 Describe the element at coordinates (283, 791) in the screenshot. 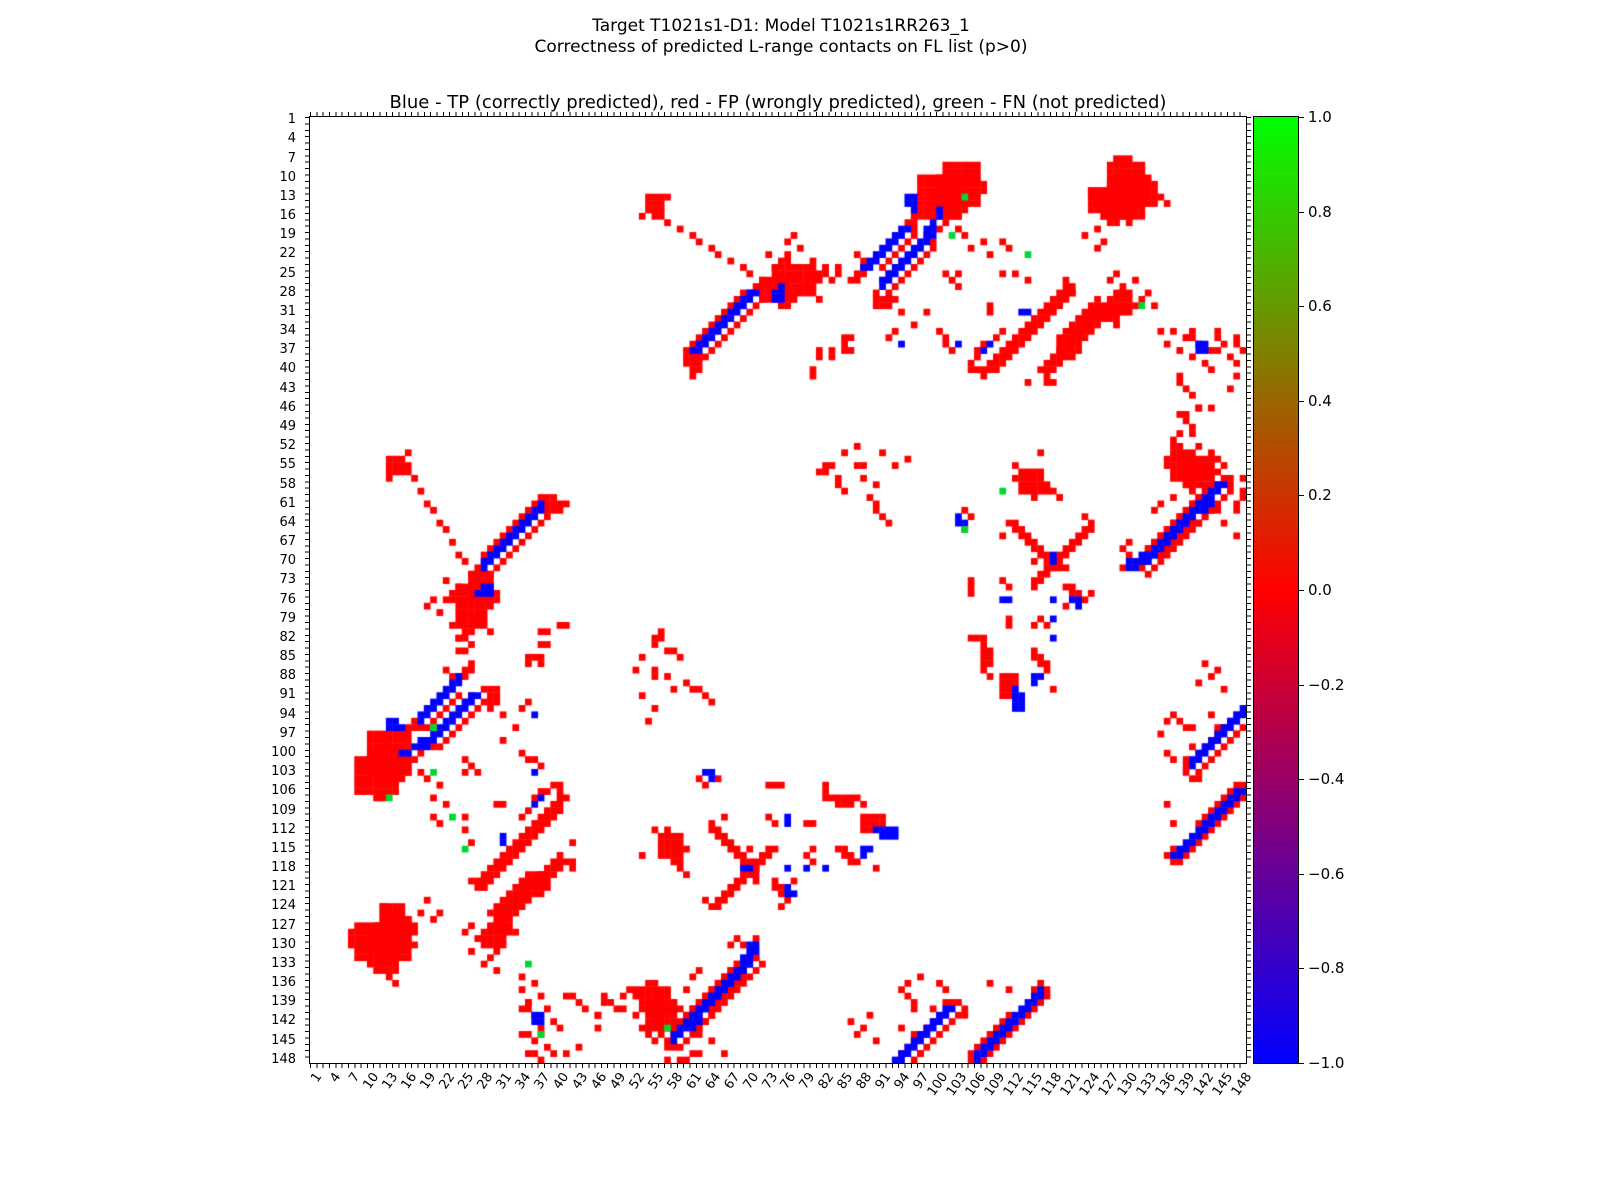

I see `y-tick-label: 106` at that location.